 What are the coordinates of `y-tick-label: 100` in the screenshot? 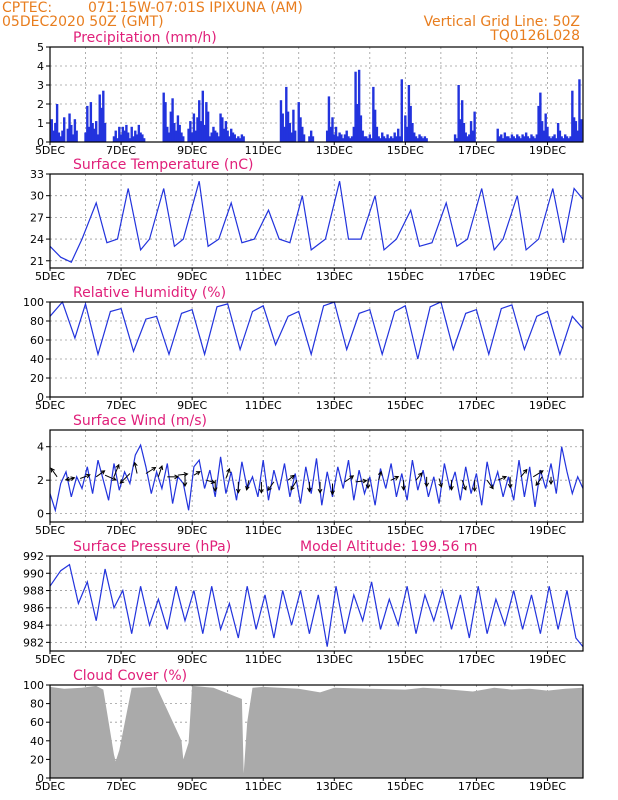 It's located at (33, 302).